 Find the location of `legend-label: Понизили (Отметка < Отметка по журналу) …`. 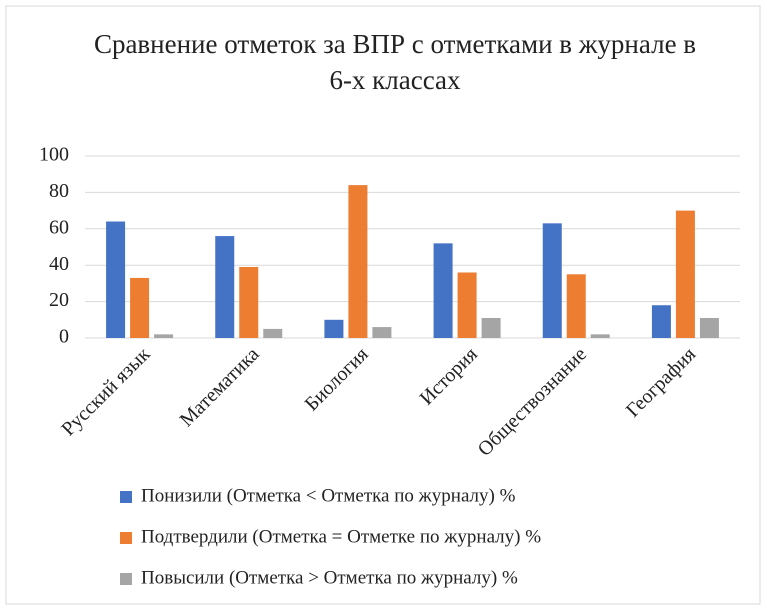

legend-label: Понизили (Отметка < Отметка по журналу) … is located at coordinates (328, 495).